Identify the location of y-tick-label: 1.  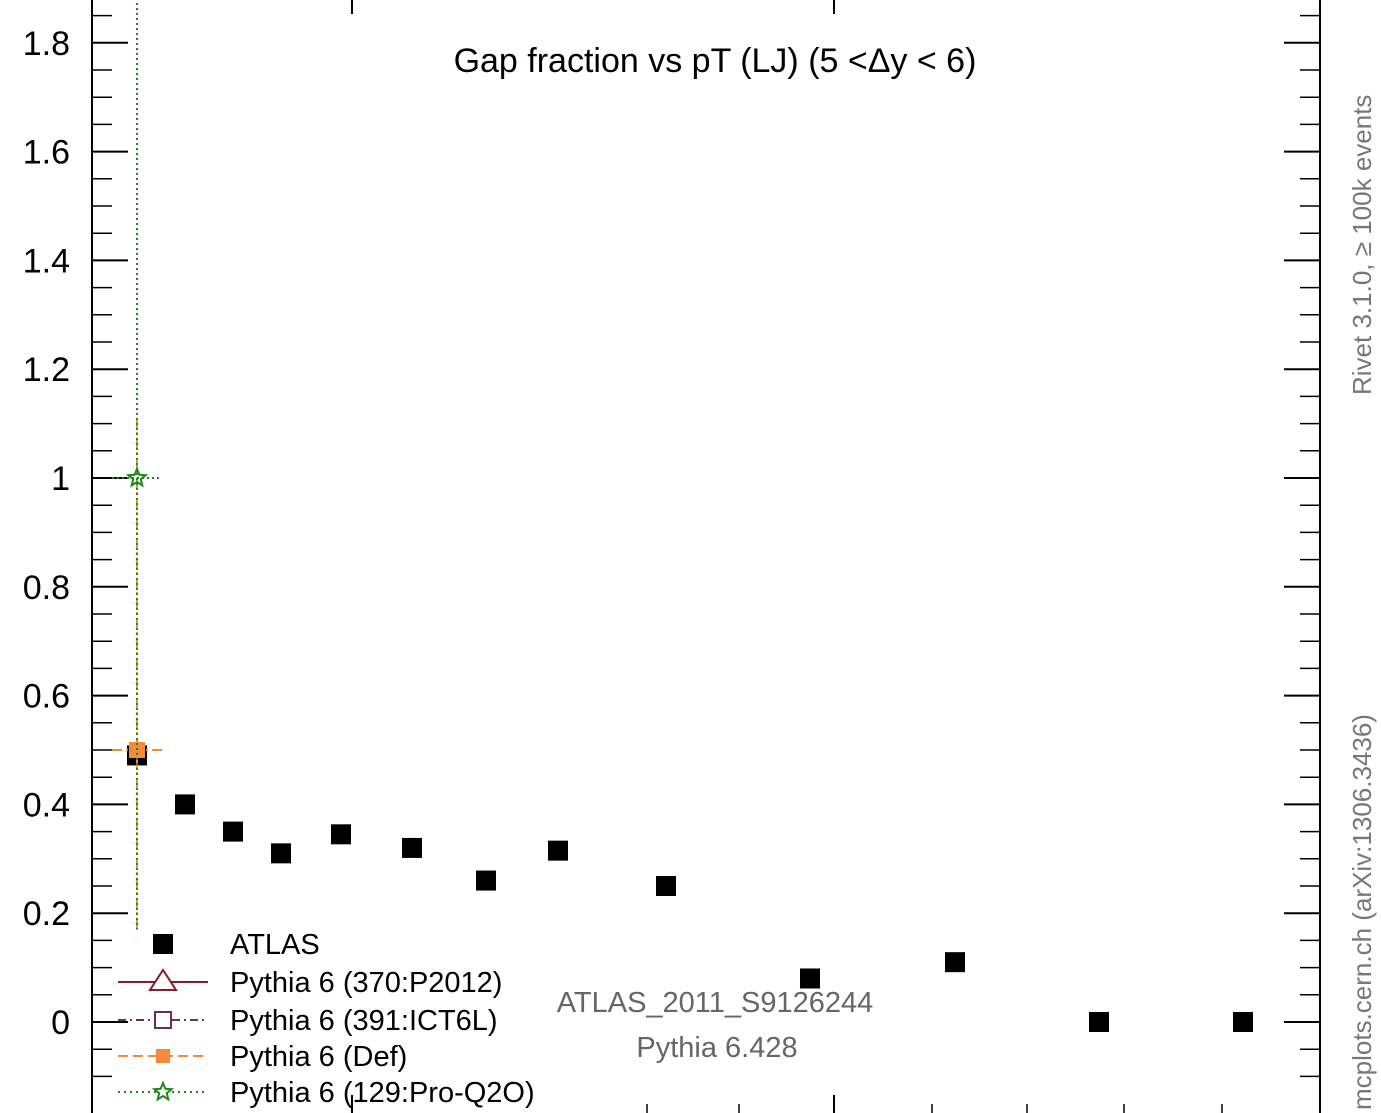
(60, 479).